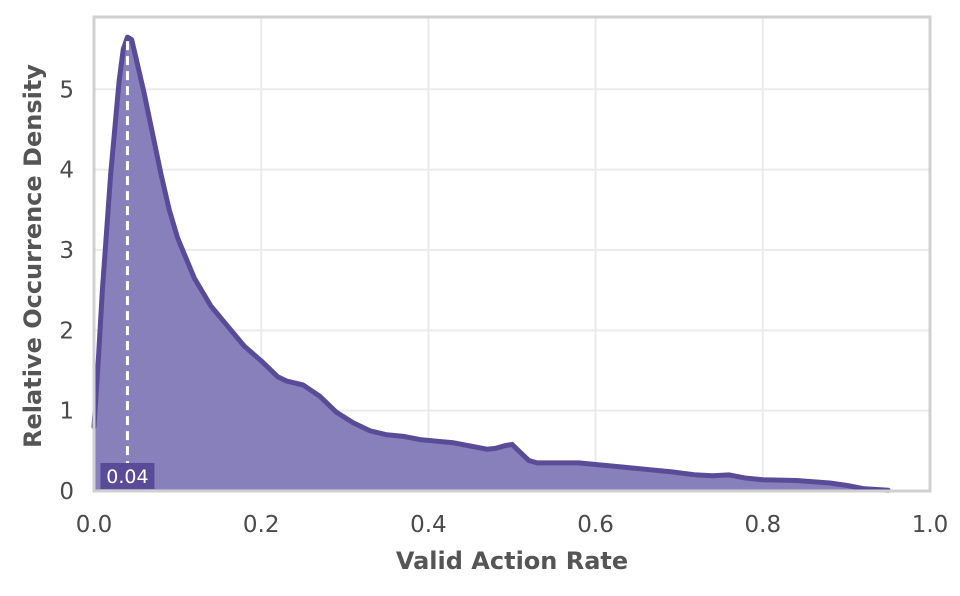 This screenshot has width=960, height=596. Describe the element at coordinates (512, 561) in the screenshot. I see `x-axis-title: Valid Action Rate` at that location.